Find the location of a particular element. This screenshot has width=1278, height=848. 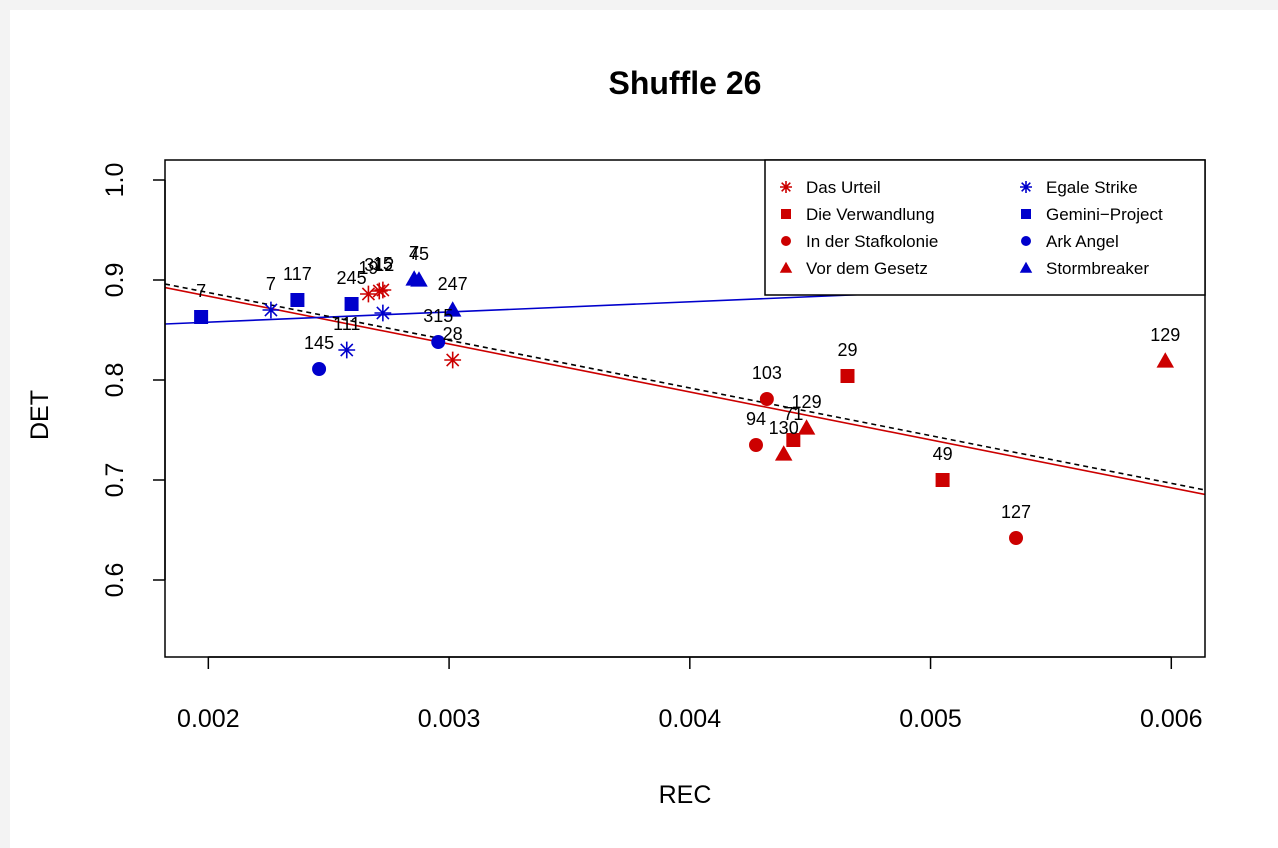

point-label-1-3: 312 is located at coordinates (379, 265).